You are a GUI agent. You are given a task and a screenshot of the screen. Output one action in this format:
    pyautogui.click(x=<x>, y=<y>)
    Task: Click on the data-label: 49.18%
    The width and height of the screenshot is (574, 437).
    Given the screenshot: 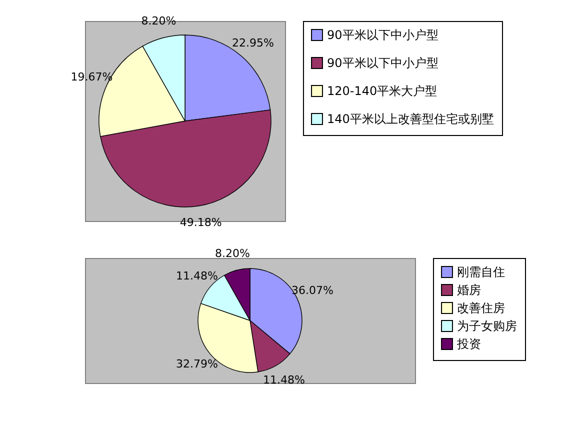 What is the action you would take?
    pyautogui.click(x=201, y=222)
    